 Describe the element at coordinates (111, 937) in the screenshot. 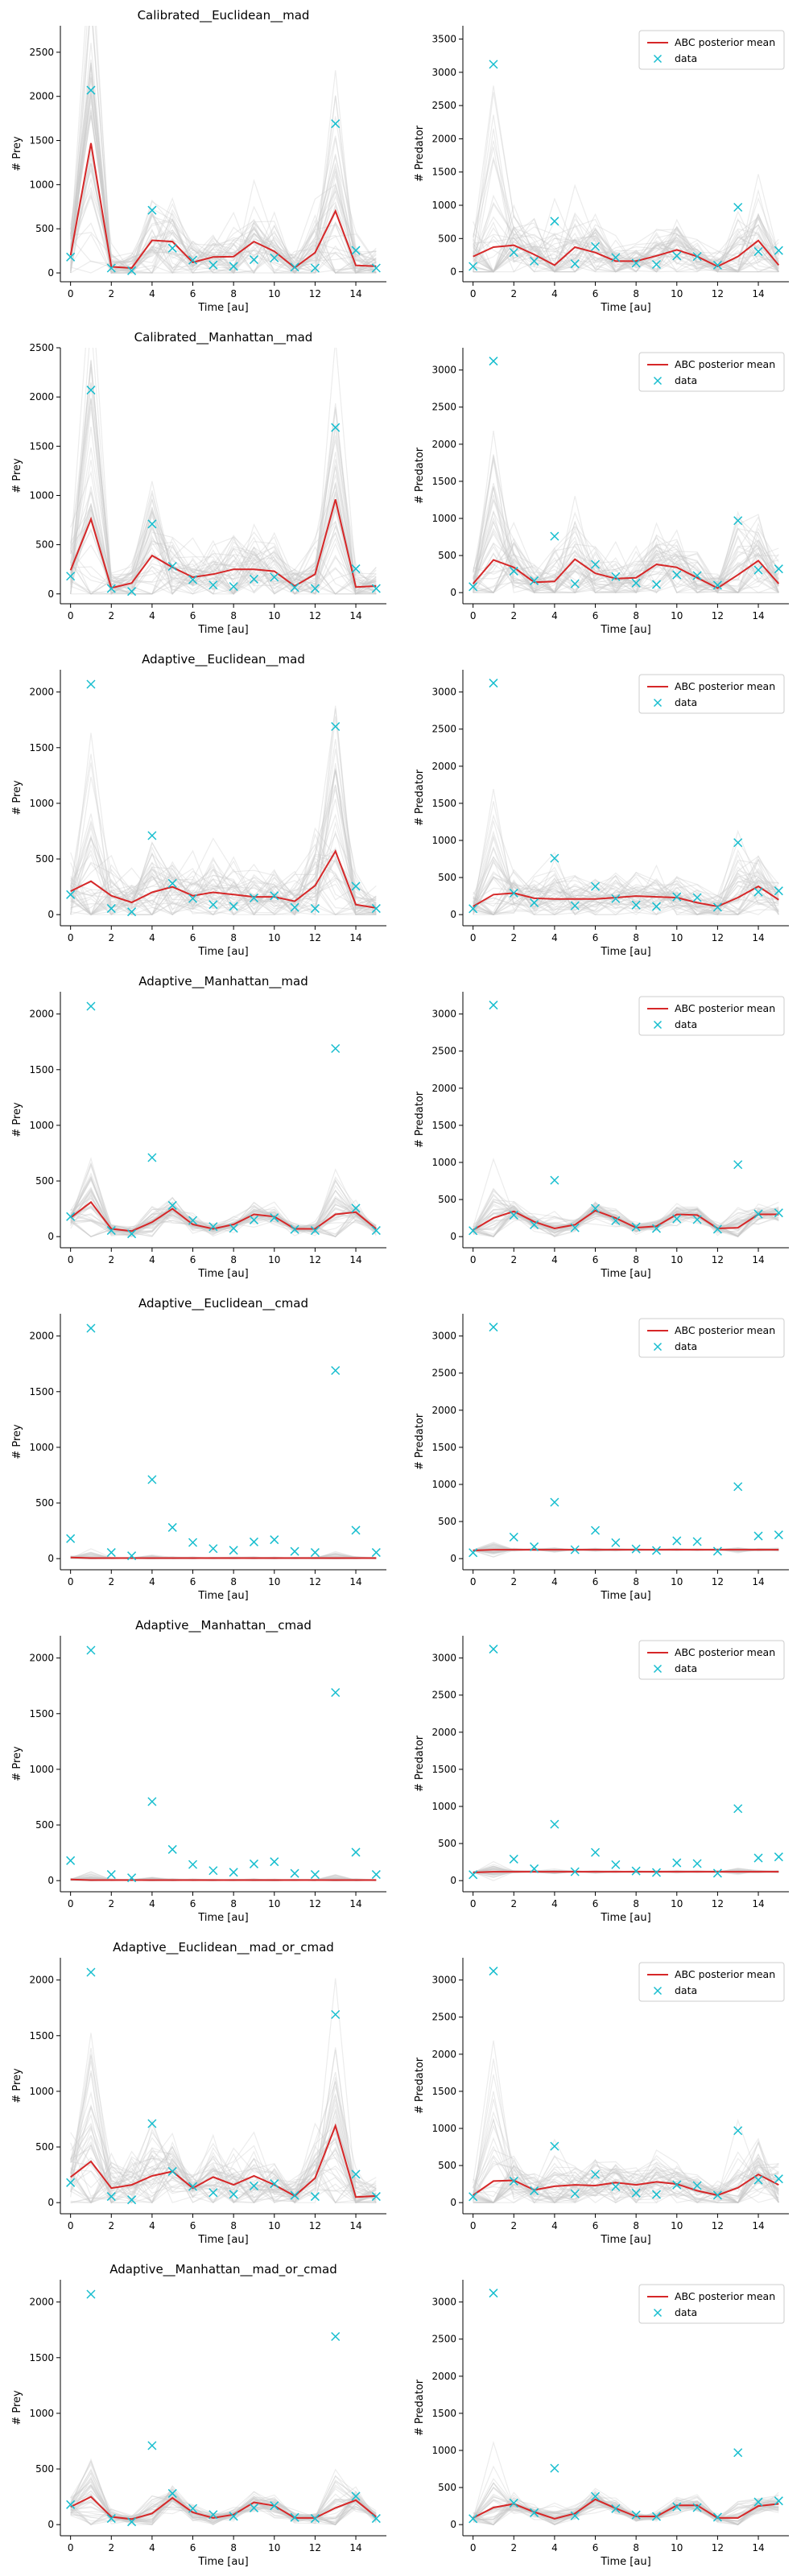

I see `x-tick-label: 2` at that location.